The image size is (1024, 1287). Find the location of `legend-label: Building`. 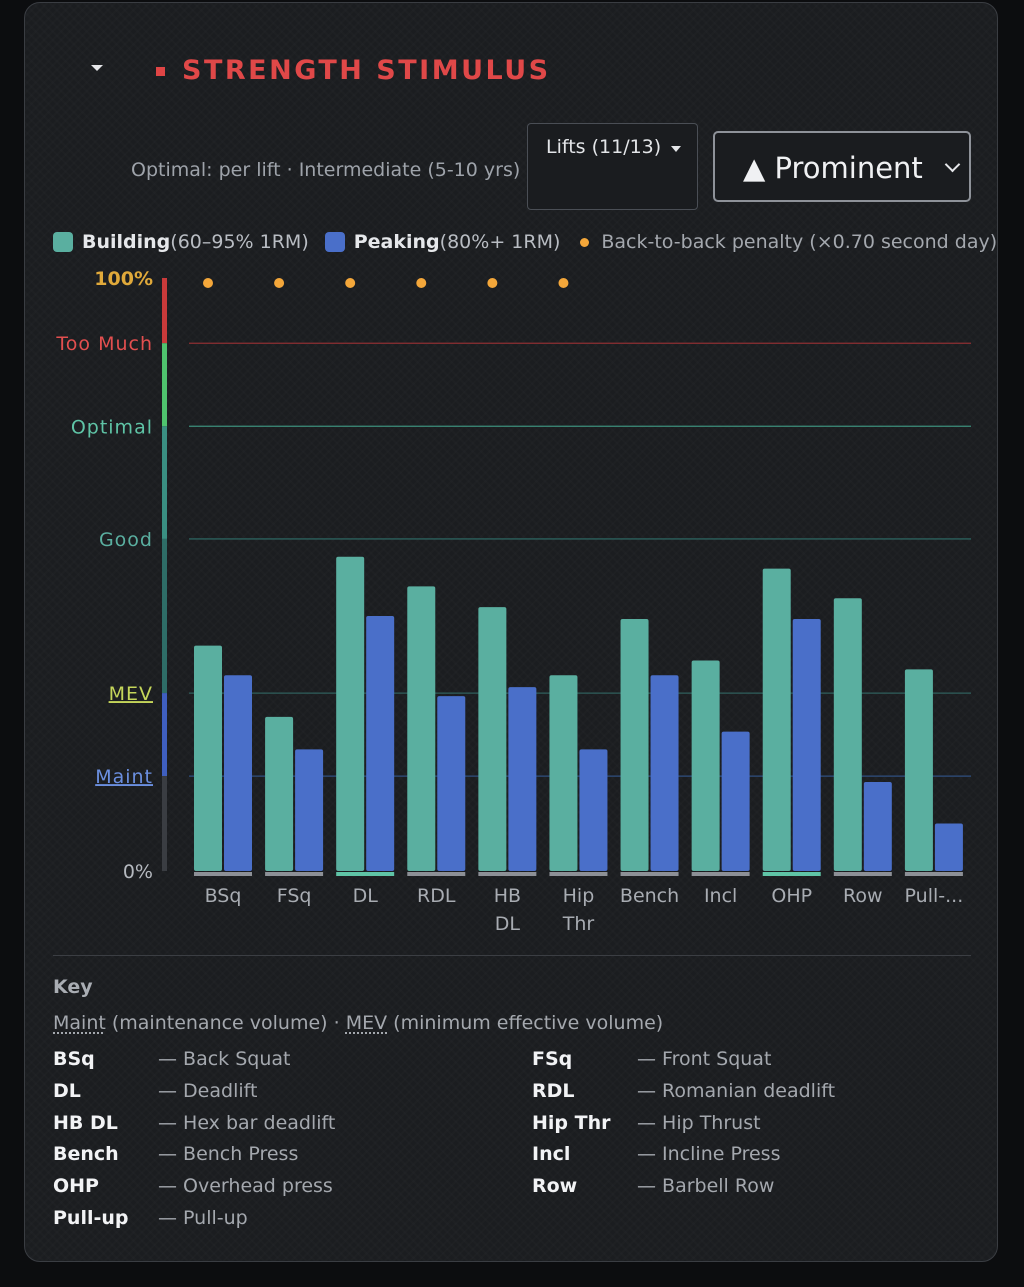

legend-label: Building is located at coordinates (126, 242).